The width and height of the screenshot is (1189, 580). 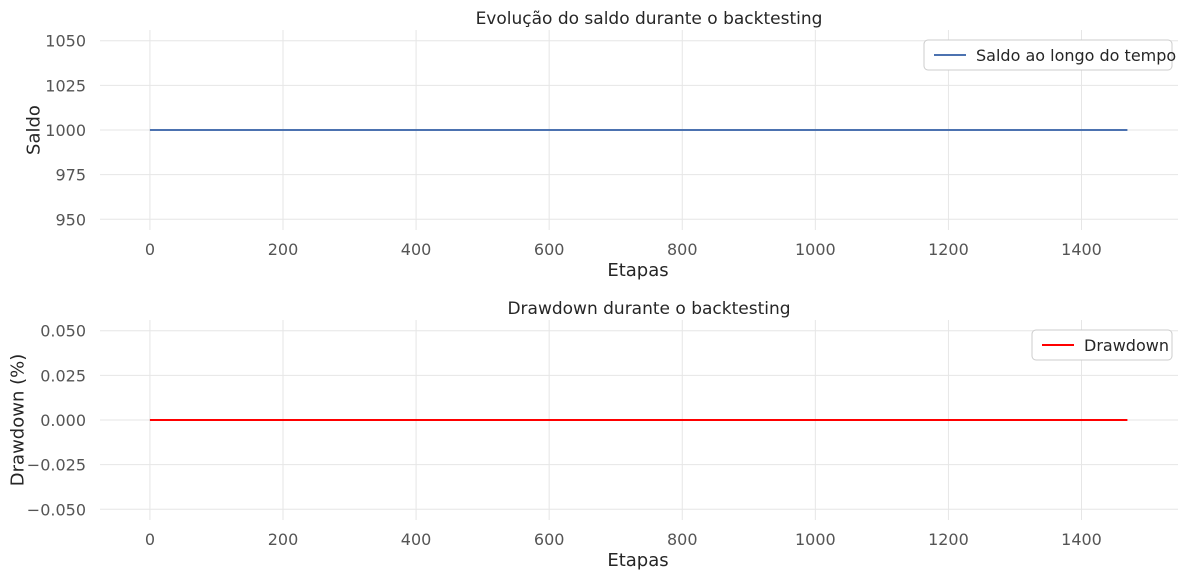 I want to click on y-tick-label: 950, so click(x=70, y=219).